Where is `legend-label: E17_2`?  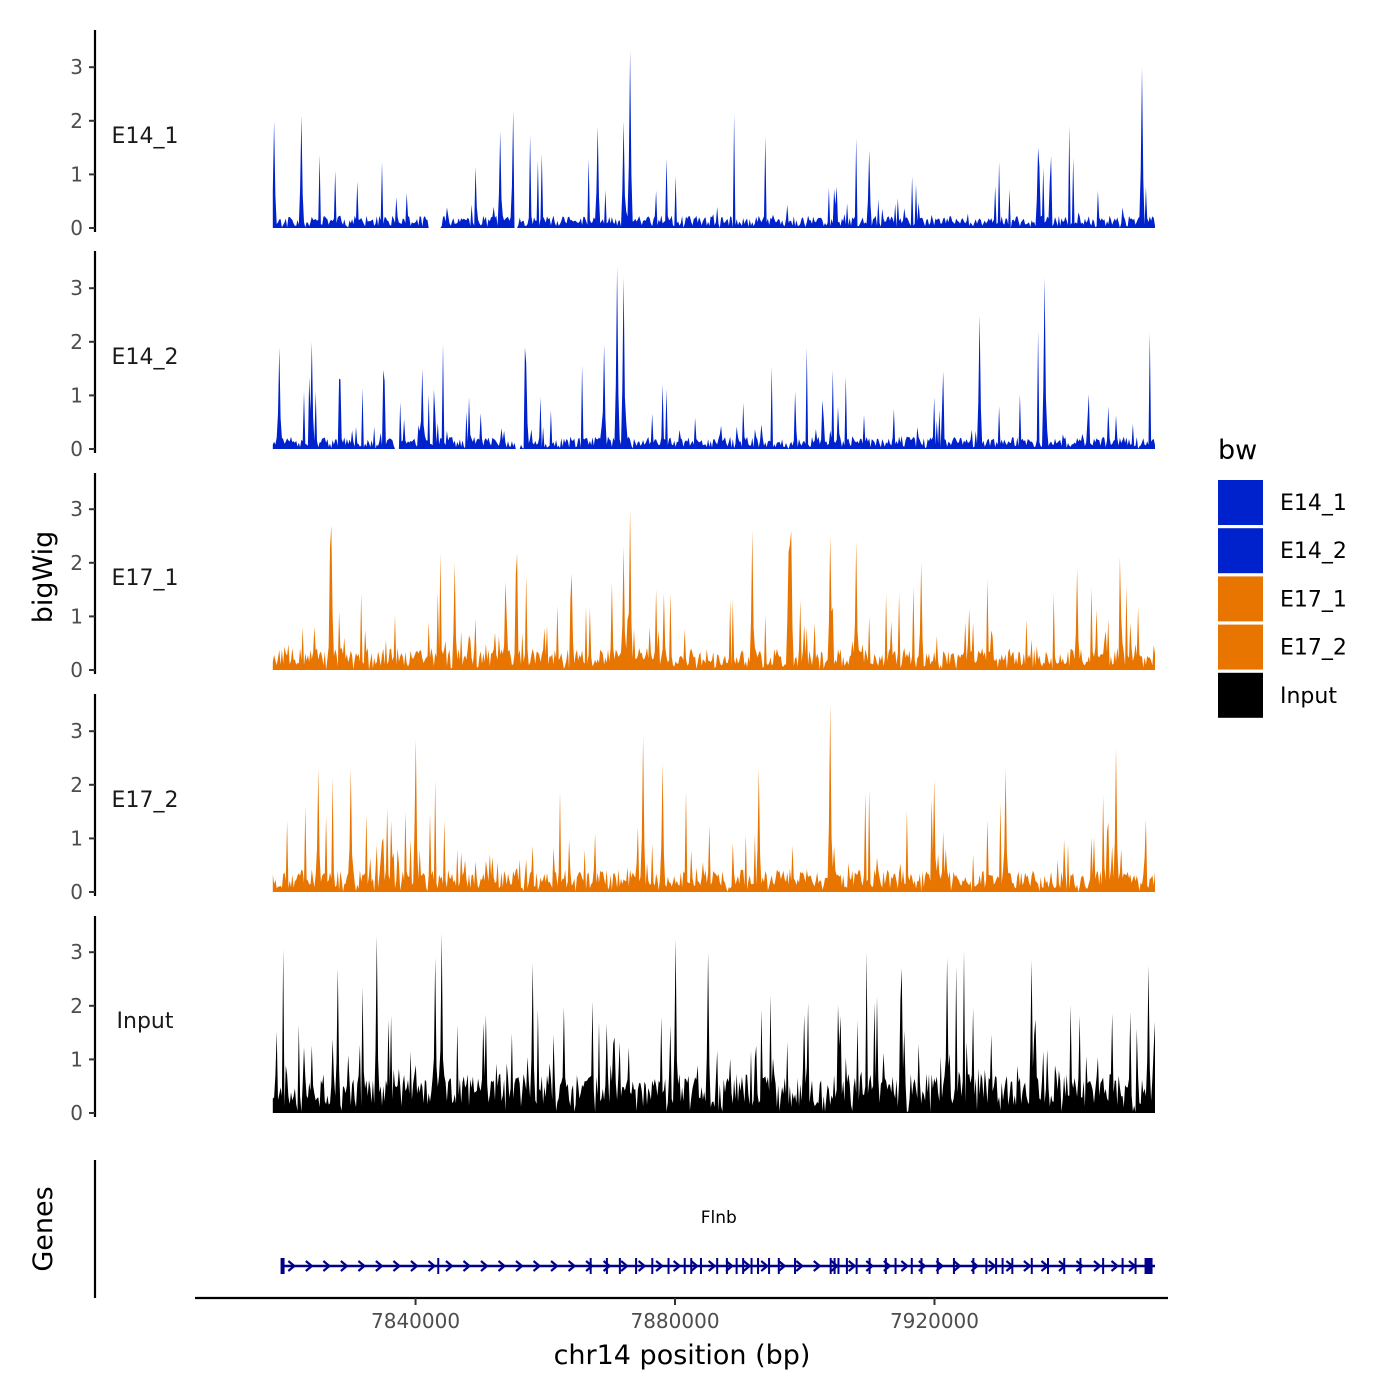
legend-label: E17_2 is located at coordinates (1313, 648).